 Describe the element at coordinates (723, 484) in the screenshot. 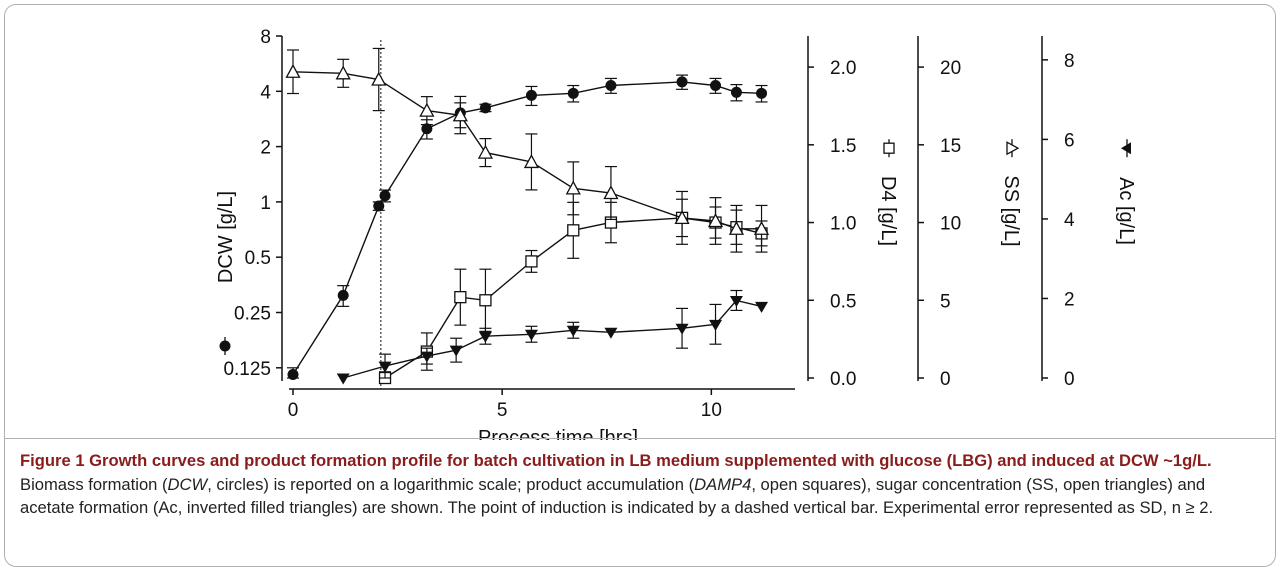

I see `caption-italic-damp4: DAMP4` at that location.